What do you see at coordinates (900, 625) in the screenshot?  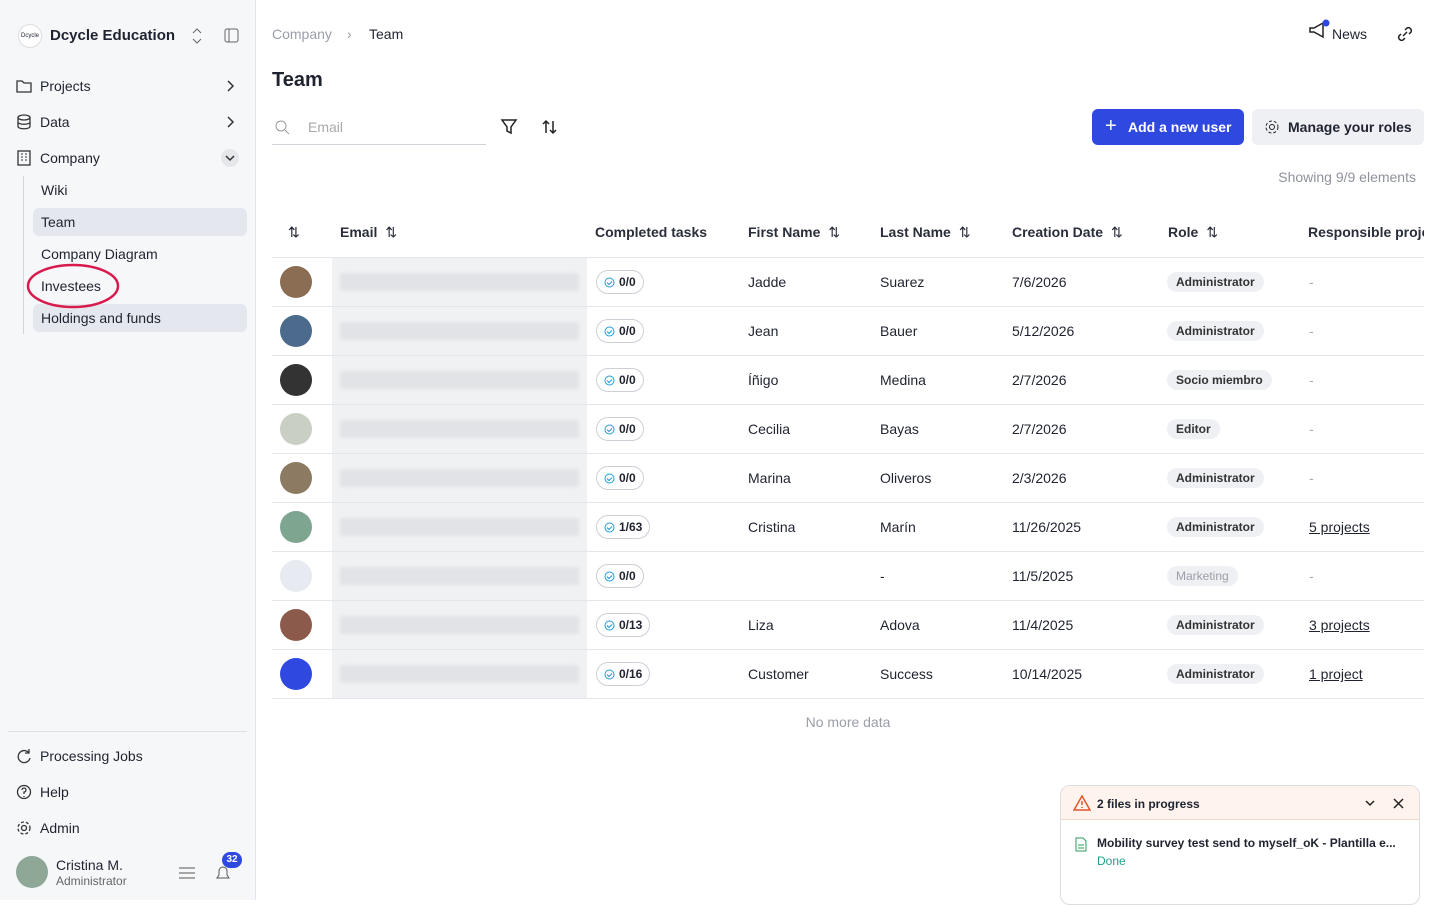 I see `cell: Adova` at bounding box center [900, 625].